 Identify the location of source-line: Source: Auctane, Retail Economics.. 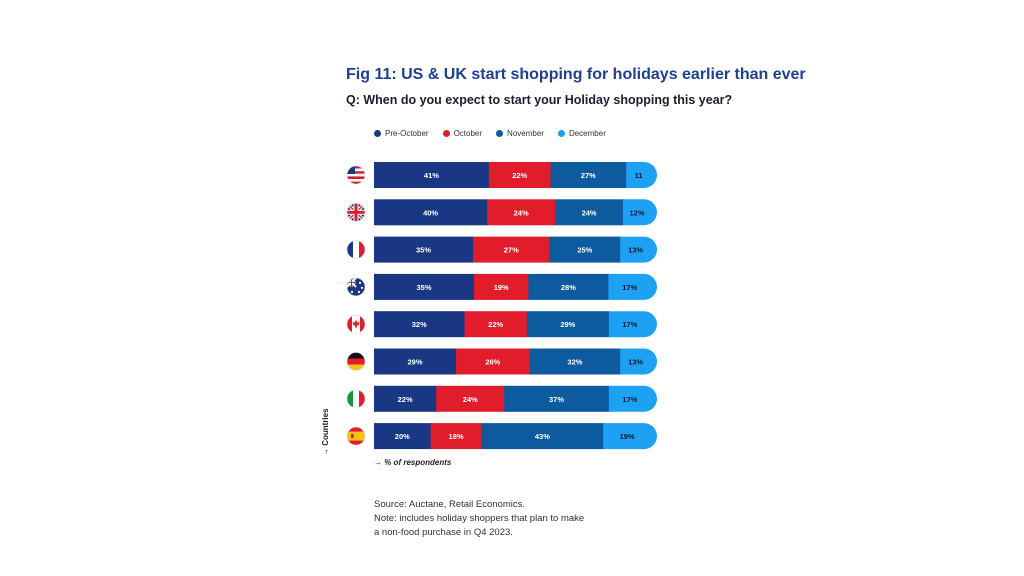
(450, 504).